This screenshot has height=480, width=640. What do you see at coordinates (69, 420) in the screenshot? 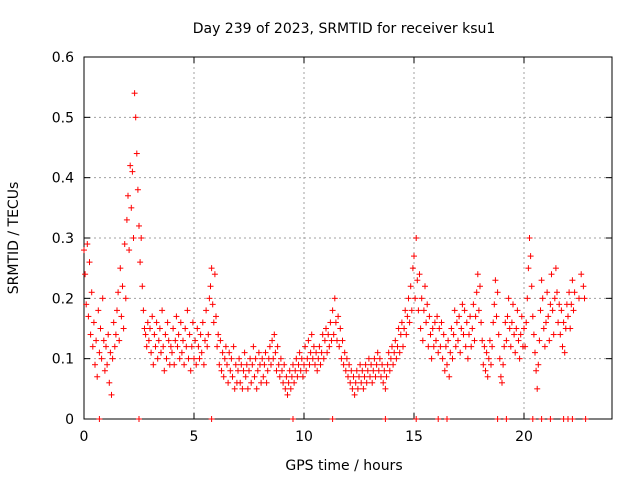
I see `y-tick-label: 0` at bounding box center [69, 420].